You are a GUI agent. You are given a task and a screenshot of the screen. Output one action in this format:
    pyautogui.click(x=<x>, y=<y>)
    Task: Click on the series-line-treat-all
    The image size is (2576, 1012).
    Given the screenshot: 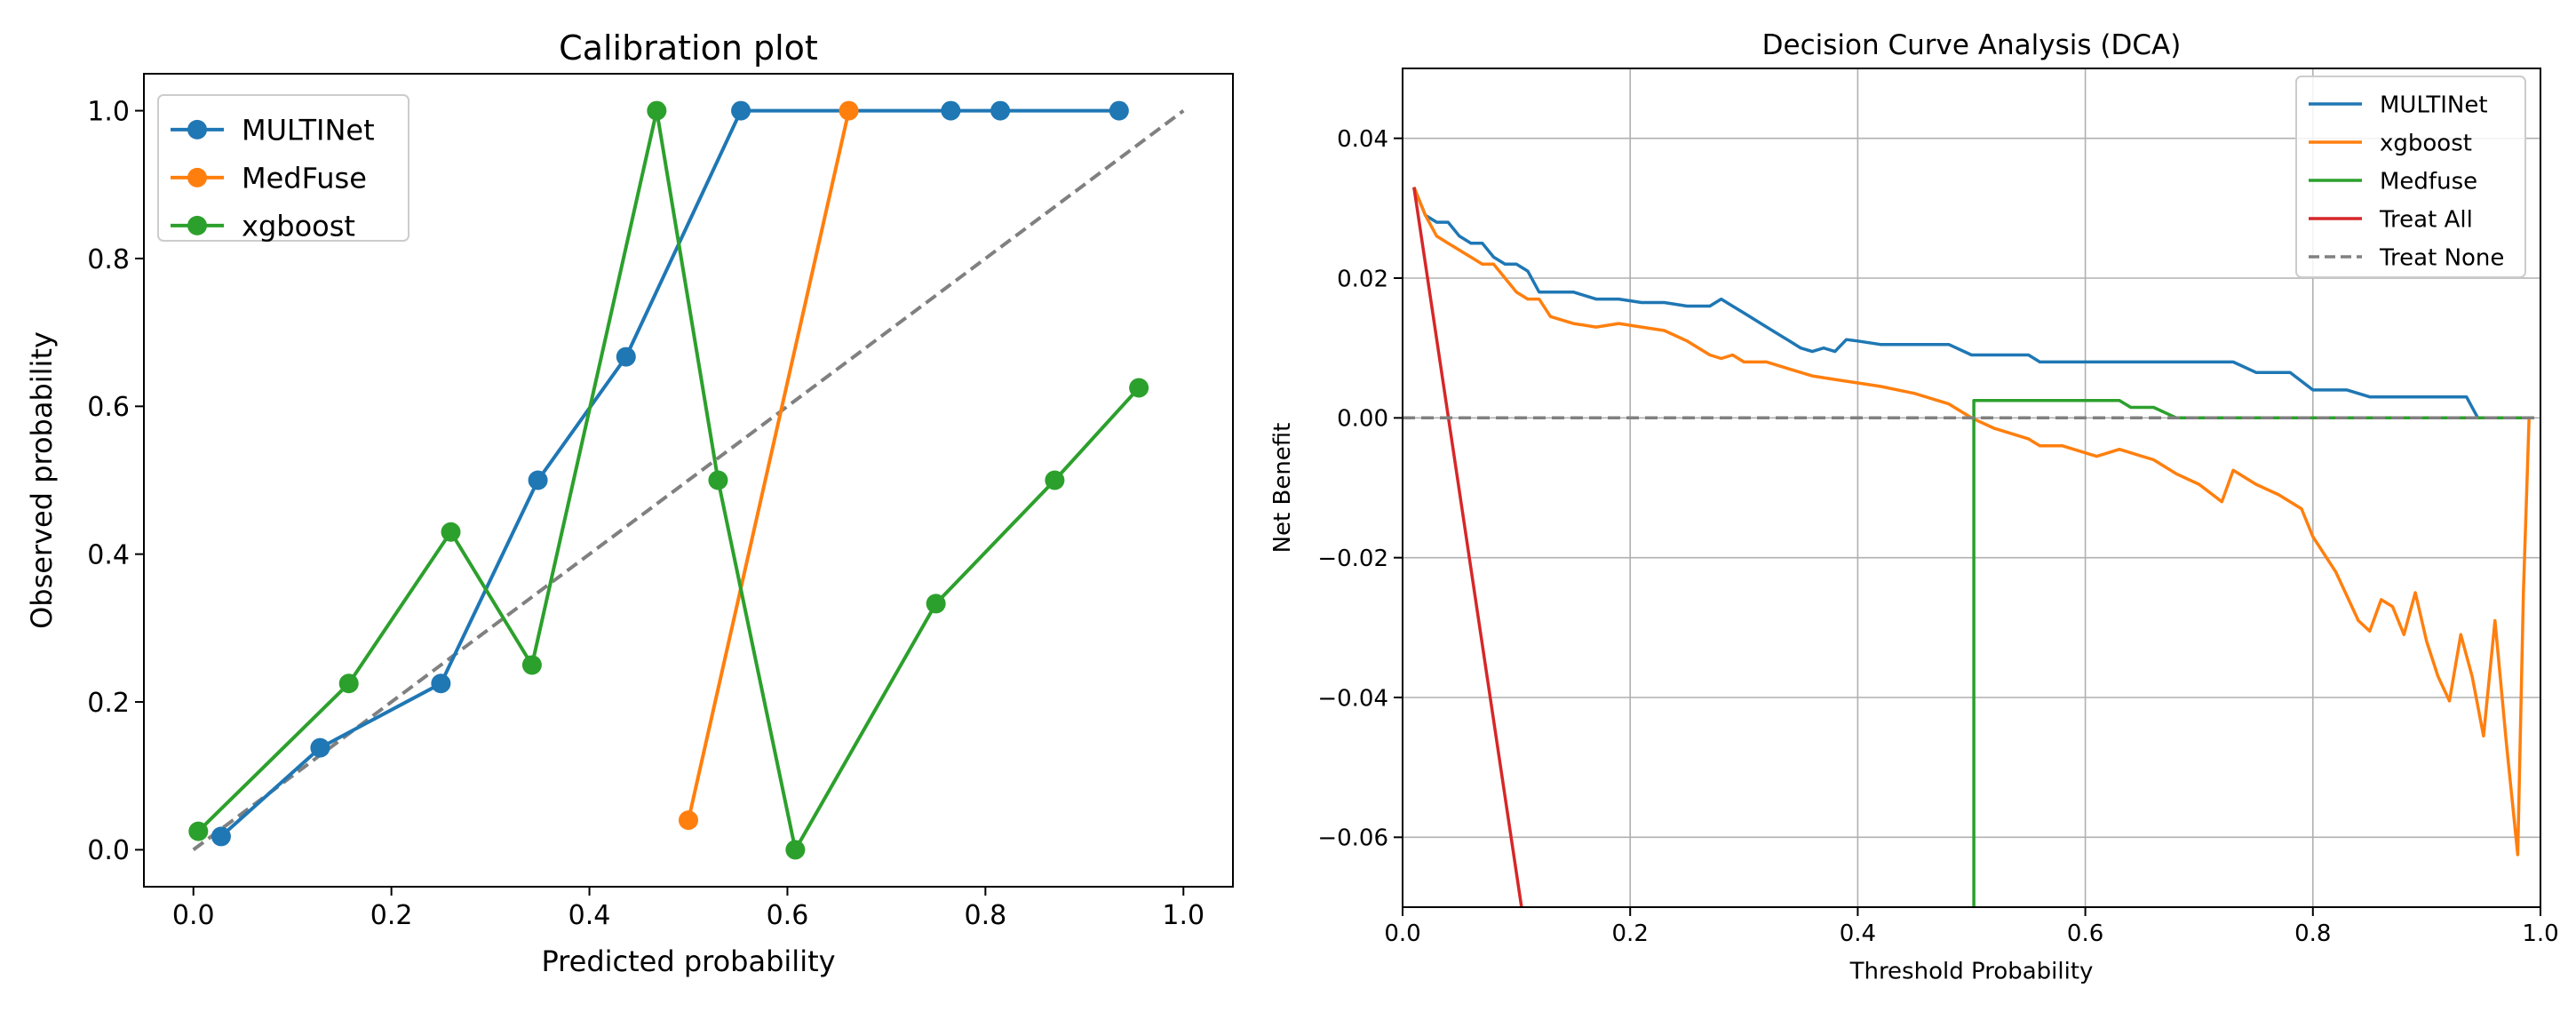 What is the action you would take?
    pyautogui.click(x=1467, y=547)
    